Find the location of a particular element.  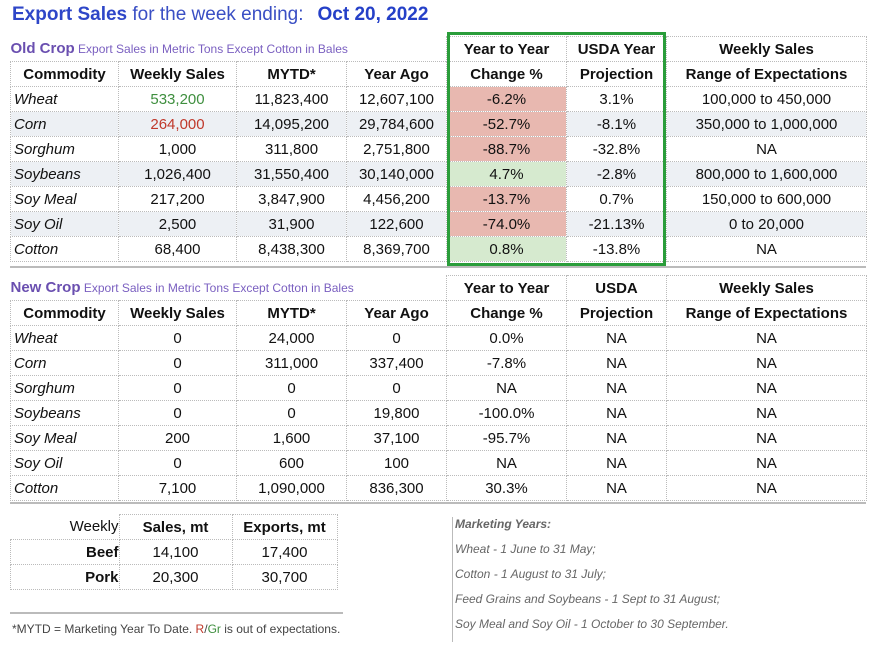

table-cell: 31,900 is located at coordinates (291, 224).